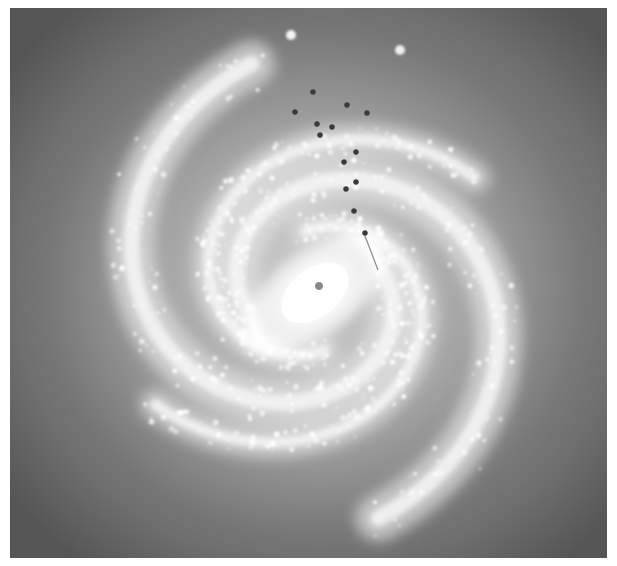 Image resolution: width=617 pixels, height=566 pixels. What do you see at coordinates (319, 286) in the screenshot?
I see `center-marker` at bounding box center [319, 286].